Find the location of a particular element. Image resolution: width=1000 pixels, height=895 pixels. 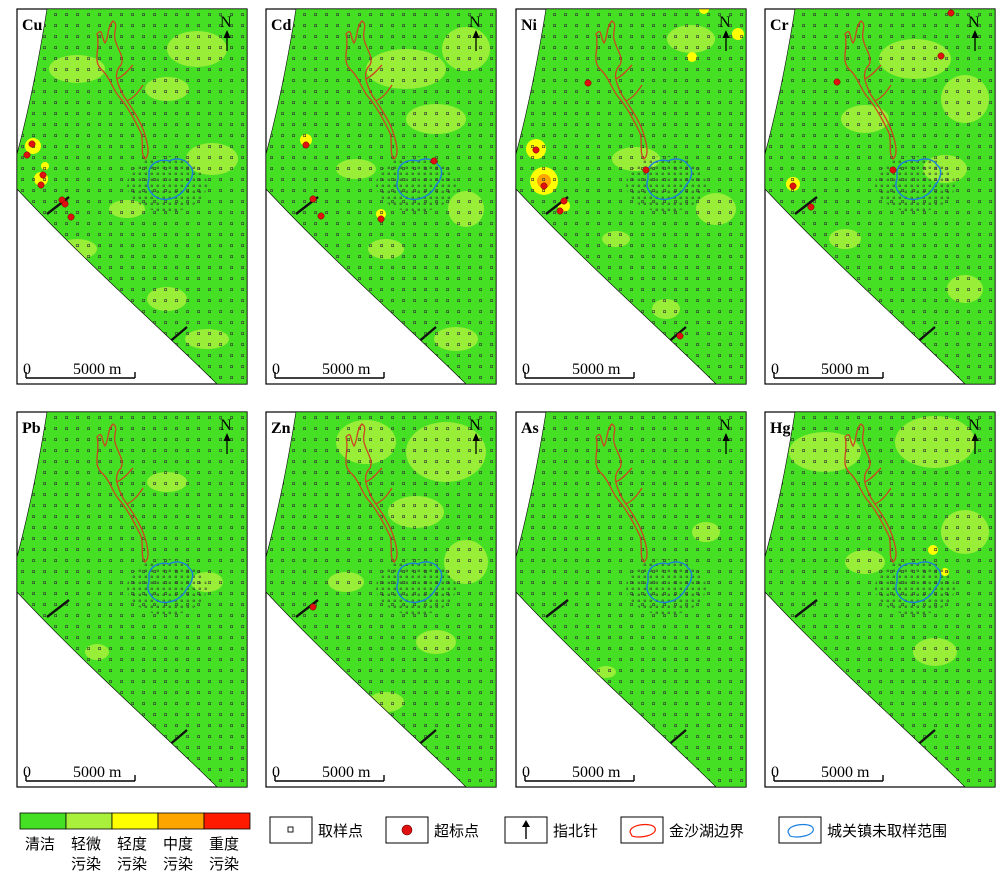

class-label-clean: 清洁 is located at coordinates (40, 844).